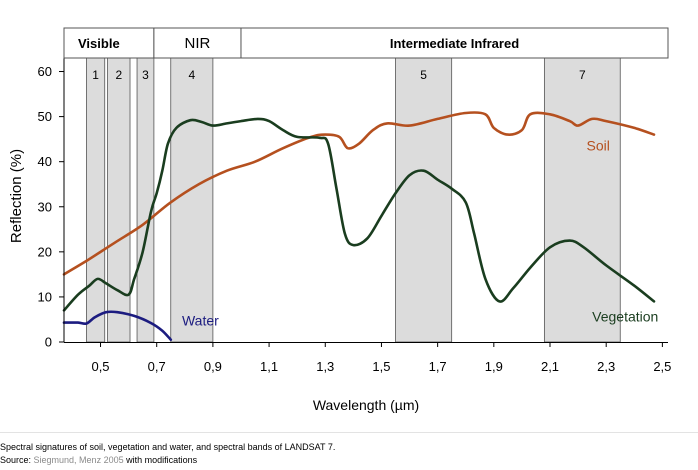 The width and height of the screenshot is (698, 470). I want to click on band-4-label: 4, so click(191, 75).